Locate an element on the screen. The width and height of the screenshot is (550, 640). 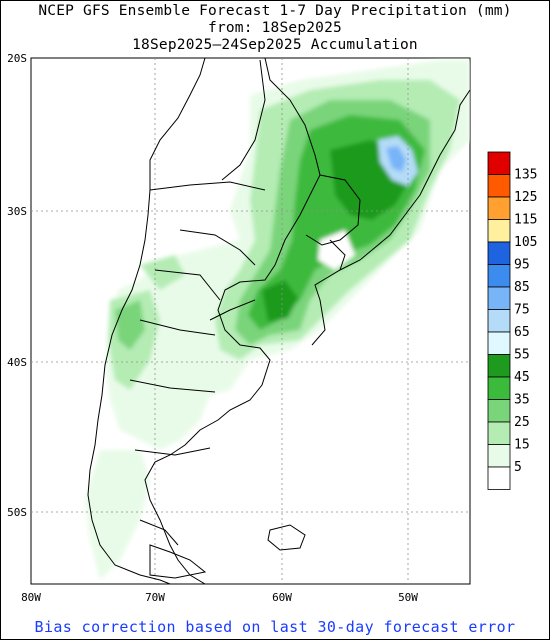
legend-label: 105 is located at coordinates (525, 242).